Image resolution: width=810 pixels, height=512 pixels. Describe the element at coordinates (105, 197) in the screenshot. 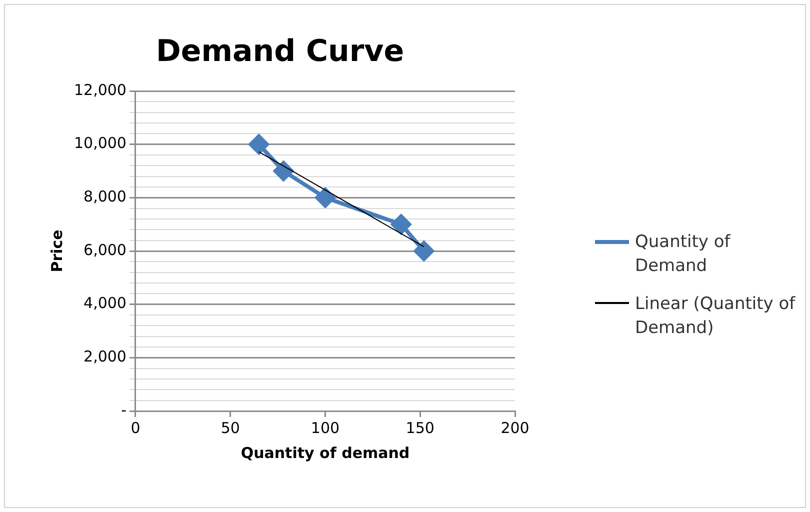

I see `y-tick-label: 8,000` at that location.